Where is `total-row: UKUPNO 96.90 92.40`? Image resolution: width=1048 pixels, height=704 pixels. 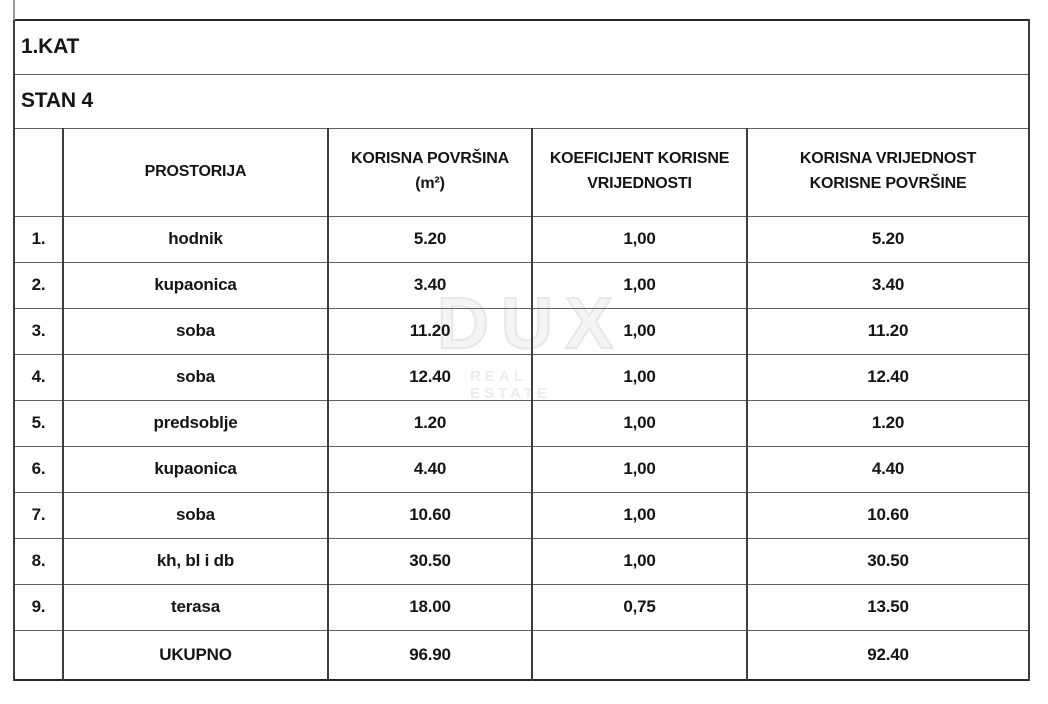
total-row: UKUPNO 96.90 92.40 is located at coordinates (522, 655).